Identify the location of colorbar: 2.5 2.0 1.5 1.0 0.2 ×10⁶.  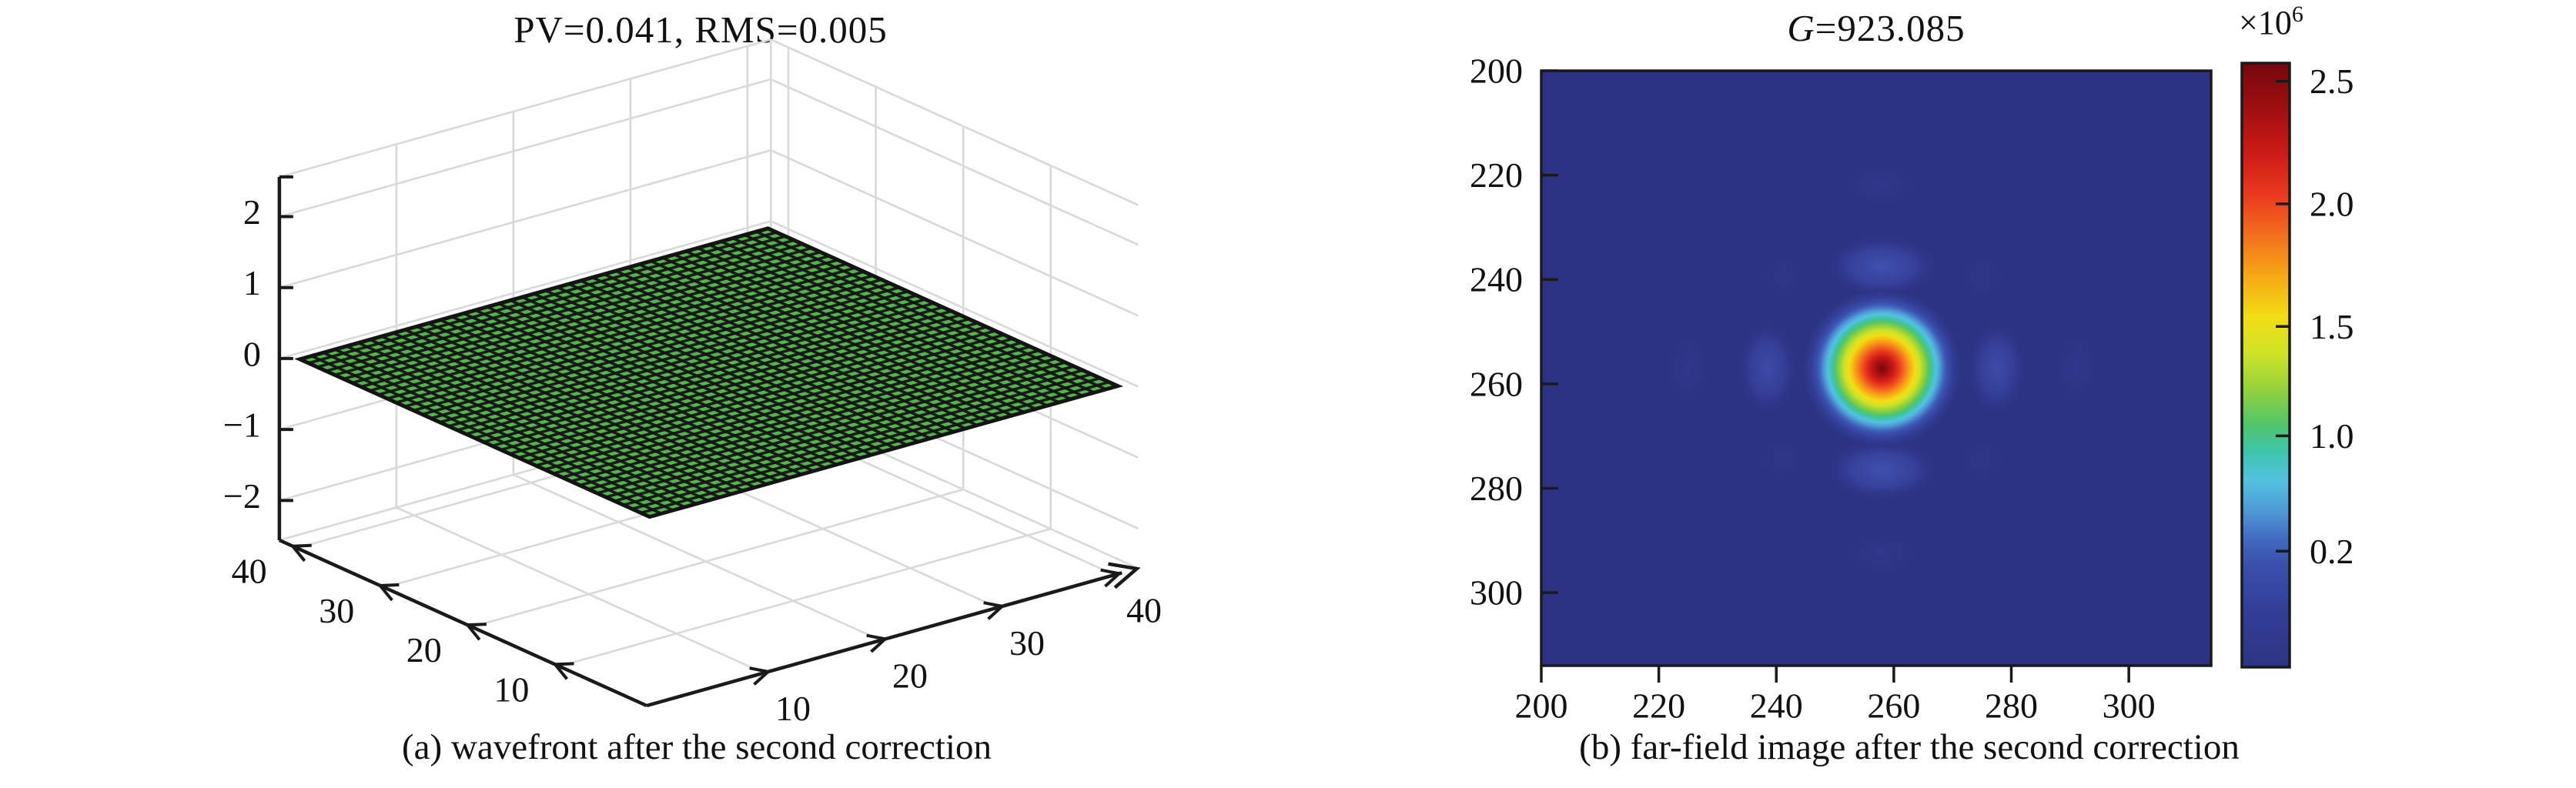
(2297, 335).